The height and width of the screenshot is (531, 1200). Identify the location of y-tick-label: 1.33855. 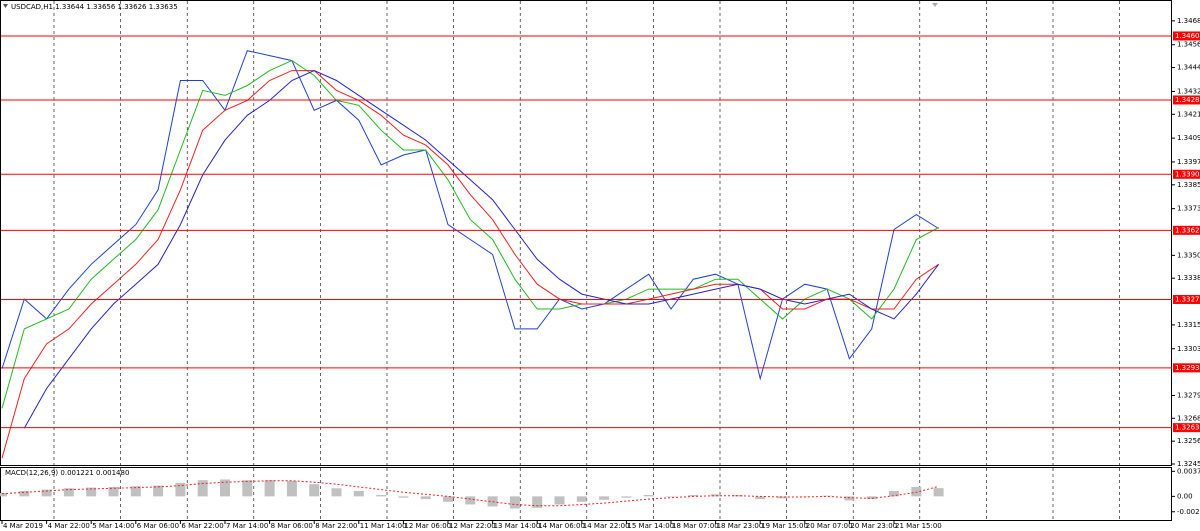
(1188, 185).